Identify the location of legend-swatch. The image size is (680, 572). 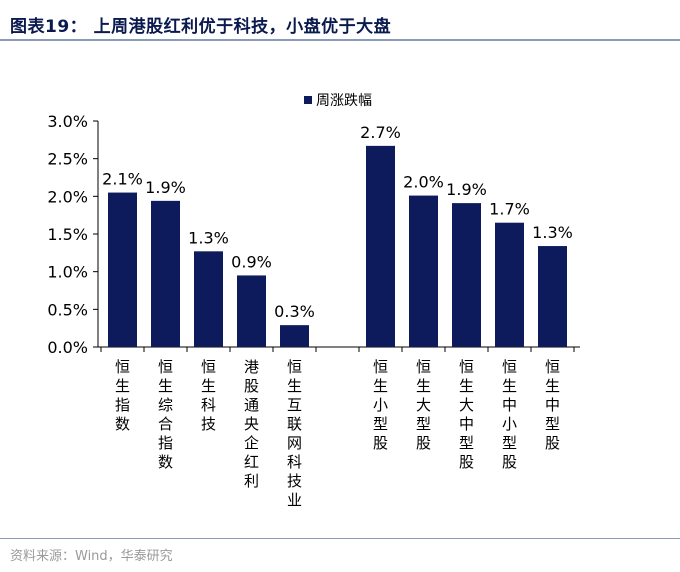
(308, 100).